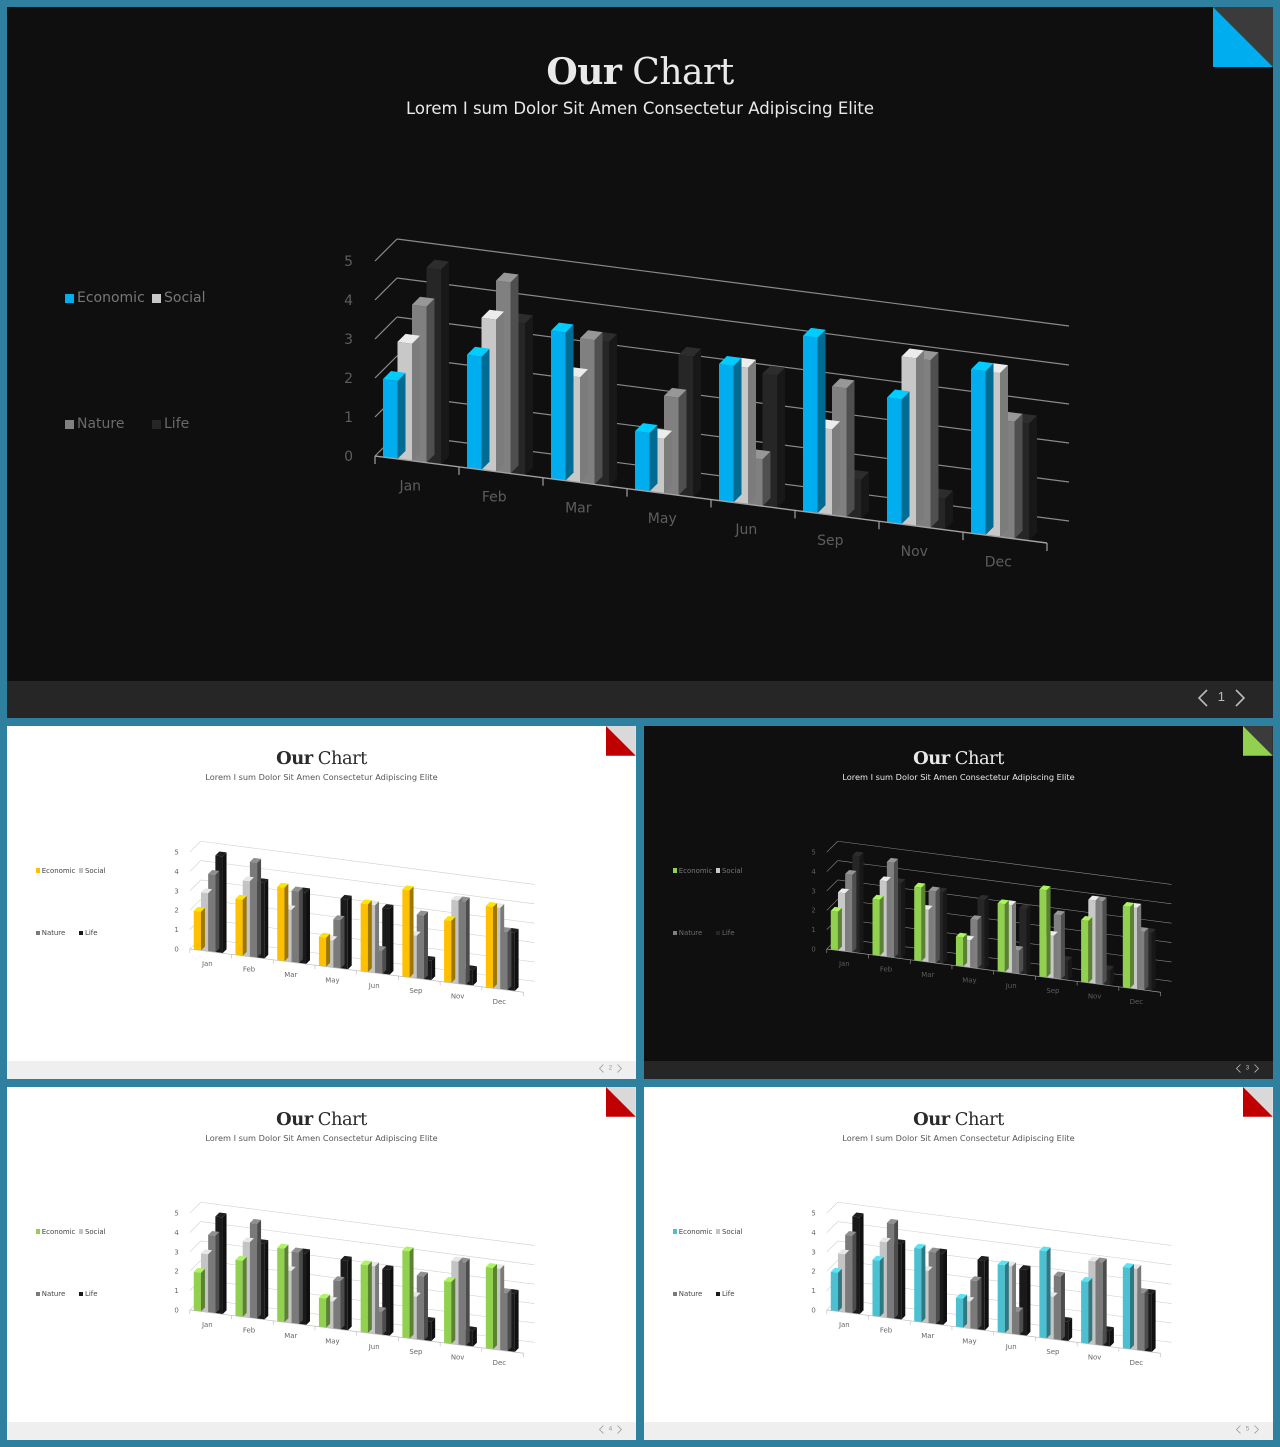 The height and width of the screenshot is (1447, 1280). Describe the element at coordinates (95, 1231) in the screenshot. I see `legend-label-social: Social` at that location.